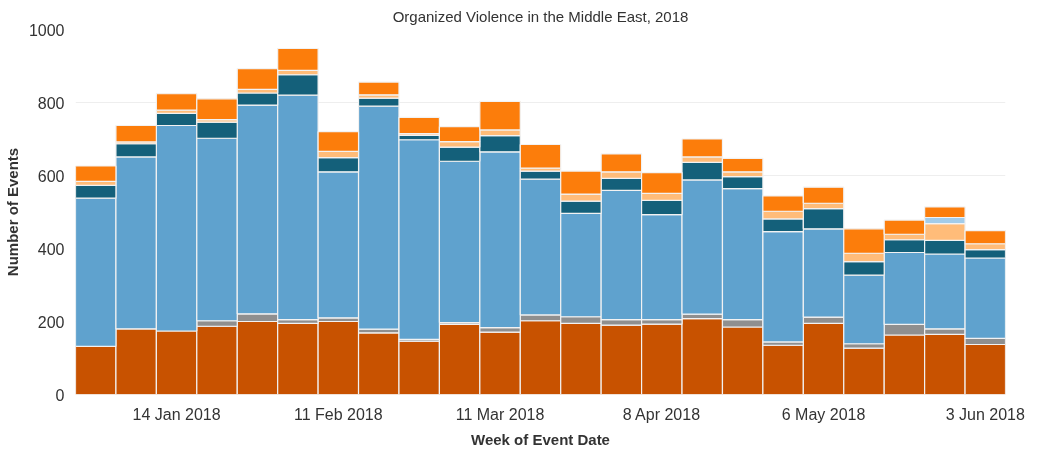 The height and width of the screenshot is (455, 1047). I want to click on y-tick-label: 1000, so click(46, 30).